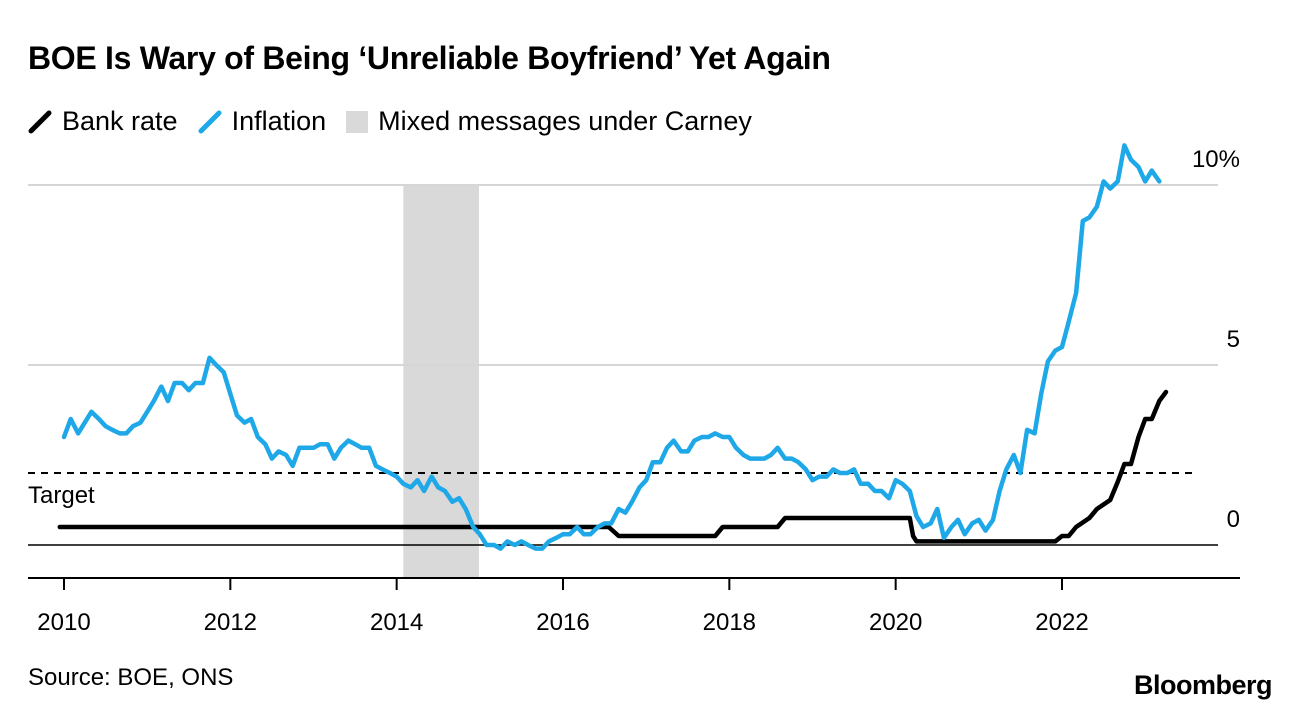 This screenshot has width=1296, height=718. Describe the element at coordinates (1233, 339) in the screenshot. I see `y-tick-label-5: 5` at that location.